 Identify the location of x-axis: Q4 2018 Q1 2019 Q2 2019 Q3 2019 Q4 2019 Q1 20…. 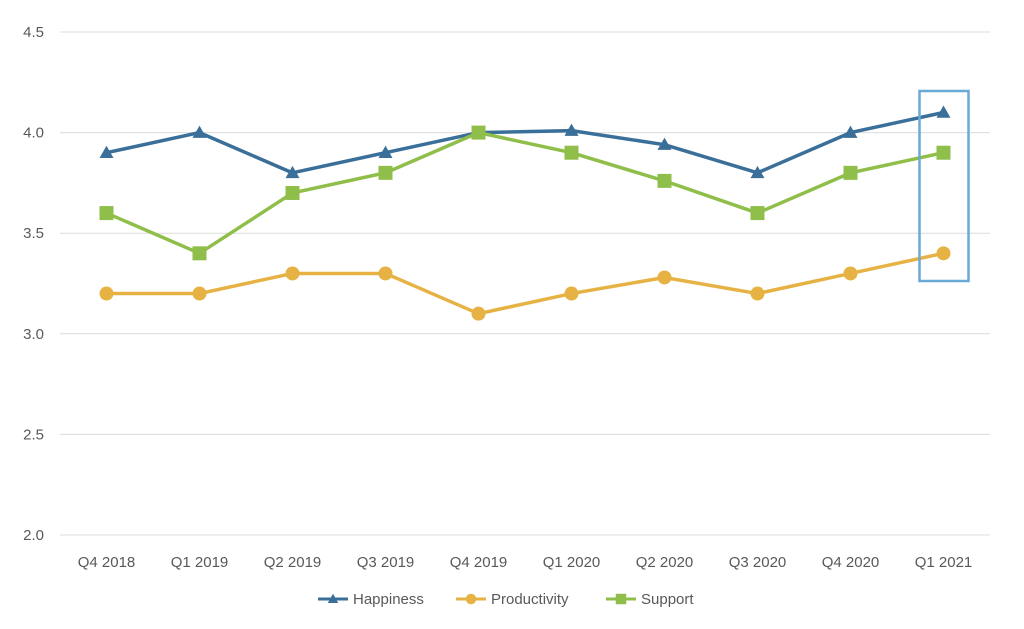
(525, 562).